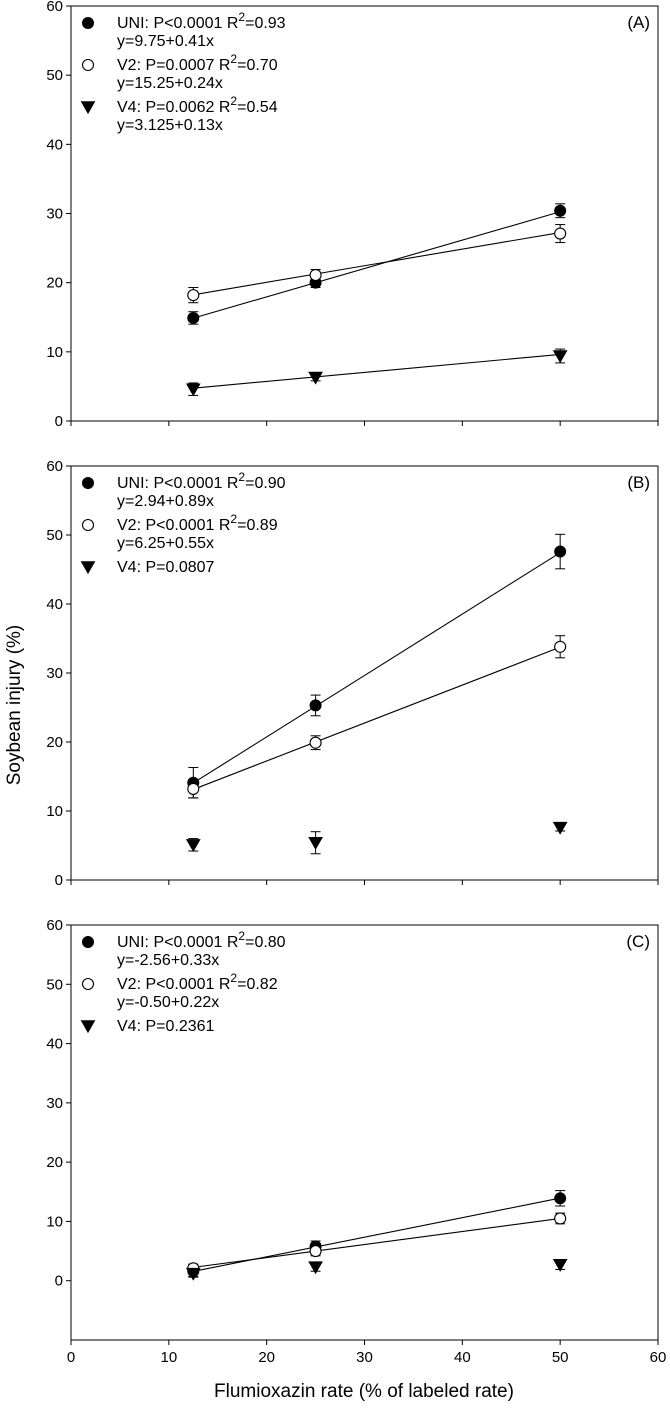 The width and height of the screenshot is (670, 1415). Describe the element at coordinates (168, 1002) in the screenshot. I see `legend-equation: y=-0.50+0.22x` at that location.